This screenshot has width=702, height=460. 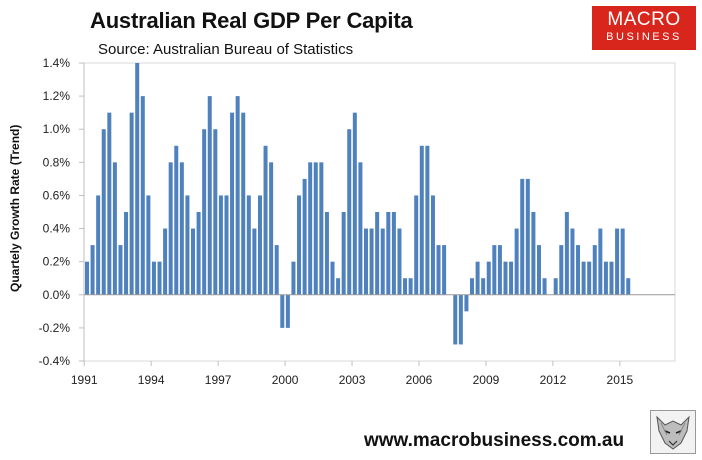 I want to click on x-tick-label: 2012, so click(x=553, y=380).